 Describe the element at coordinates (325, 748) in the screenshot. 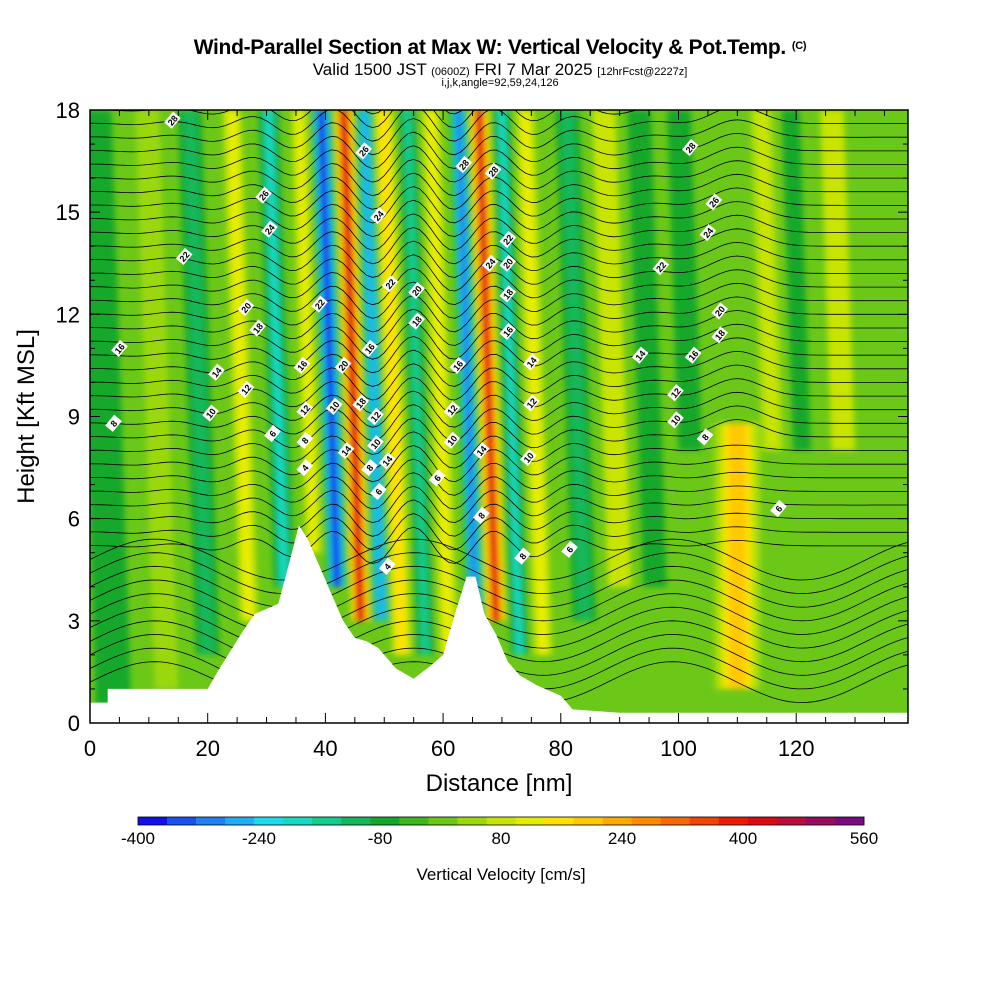

I see `x-tick-label: 40` at that location.